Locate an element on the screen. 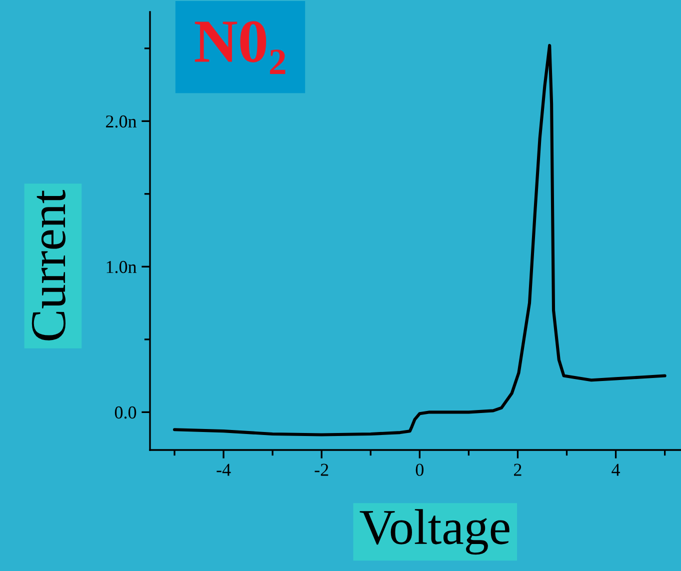  y-tick-label: 0.0 is located at coordinates (125, 412).